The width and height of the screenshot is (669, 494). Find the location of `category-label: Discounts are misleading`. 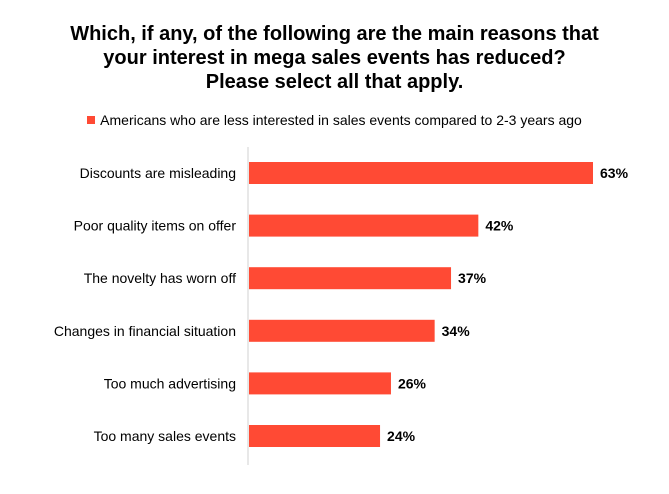

category-label: Discounts are misleading is located at coordinates (158, 173).